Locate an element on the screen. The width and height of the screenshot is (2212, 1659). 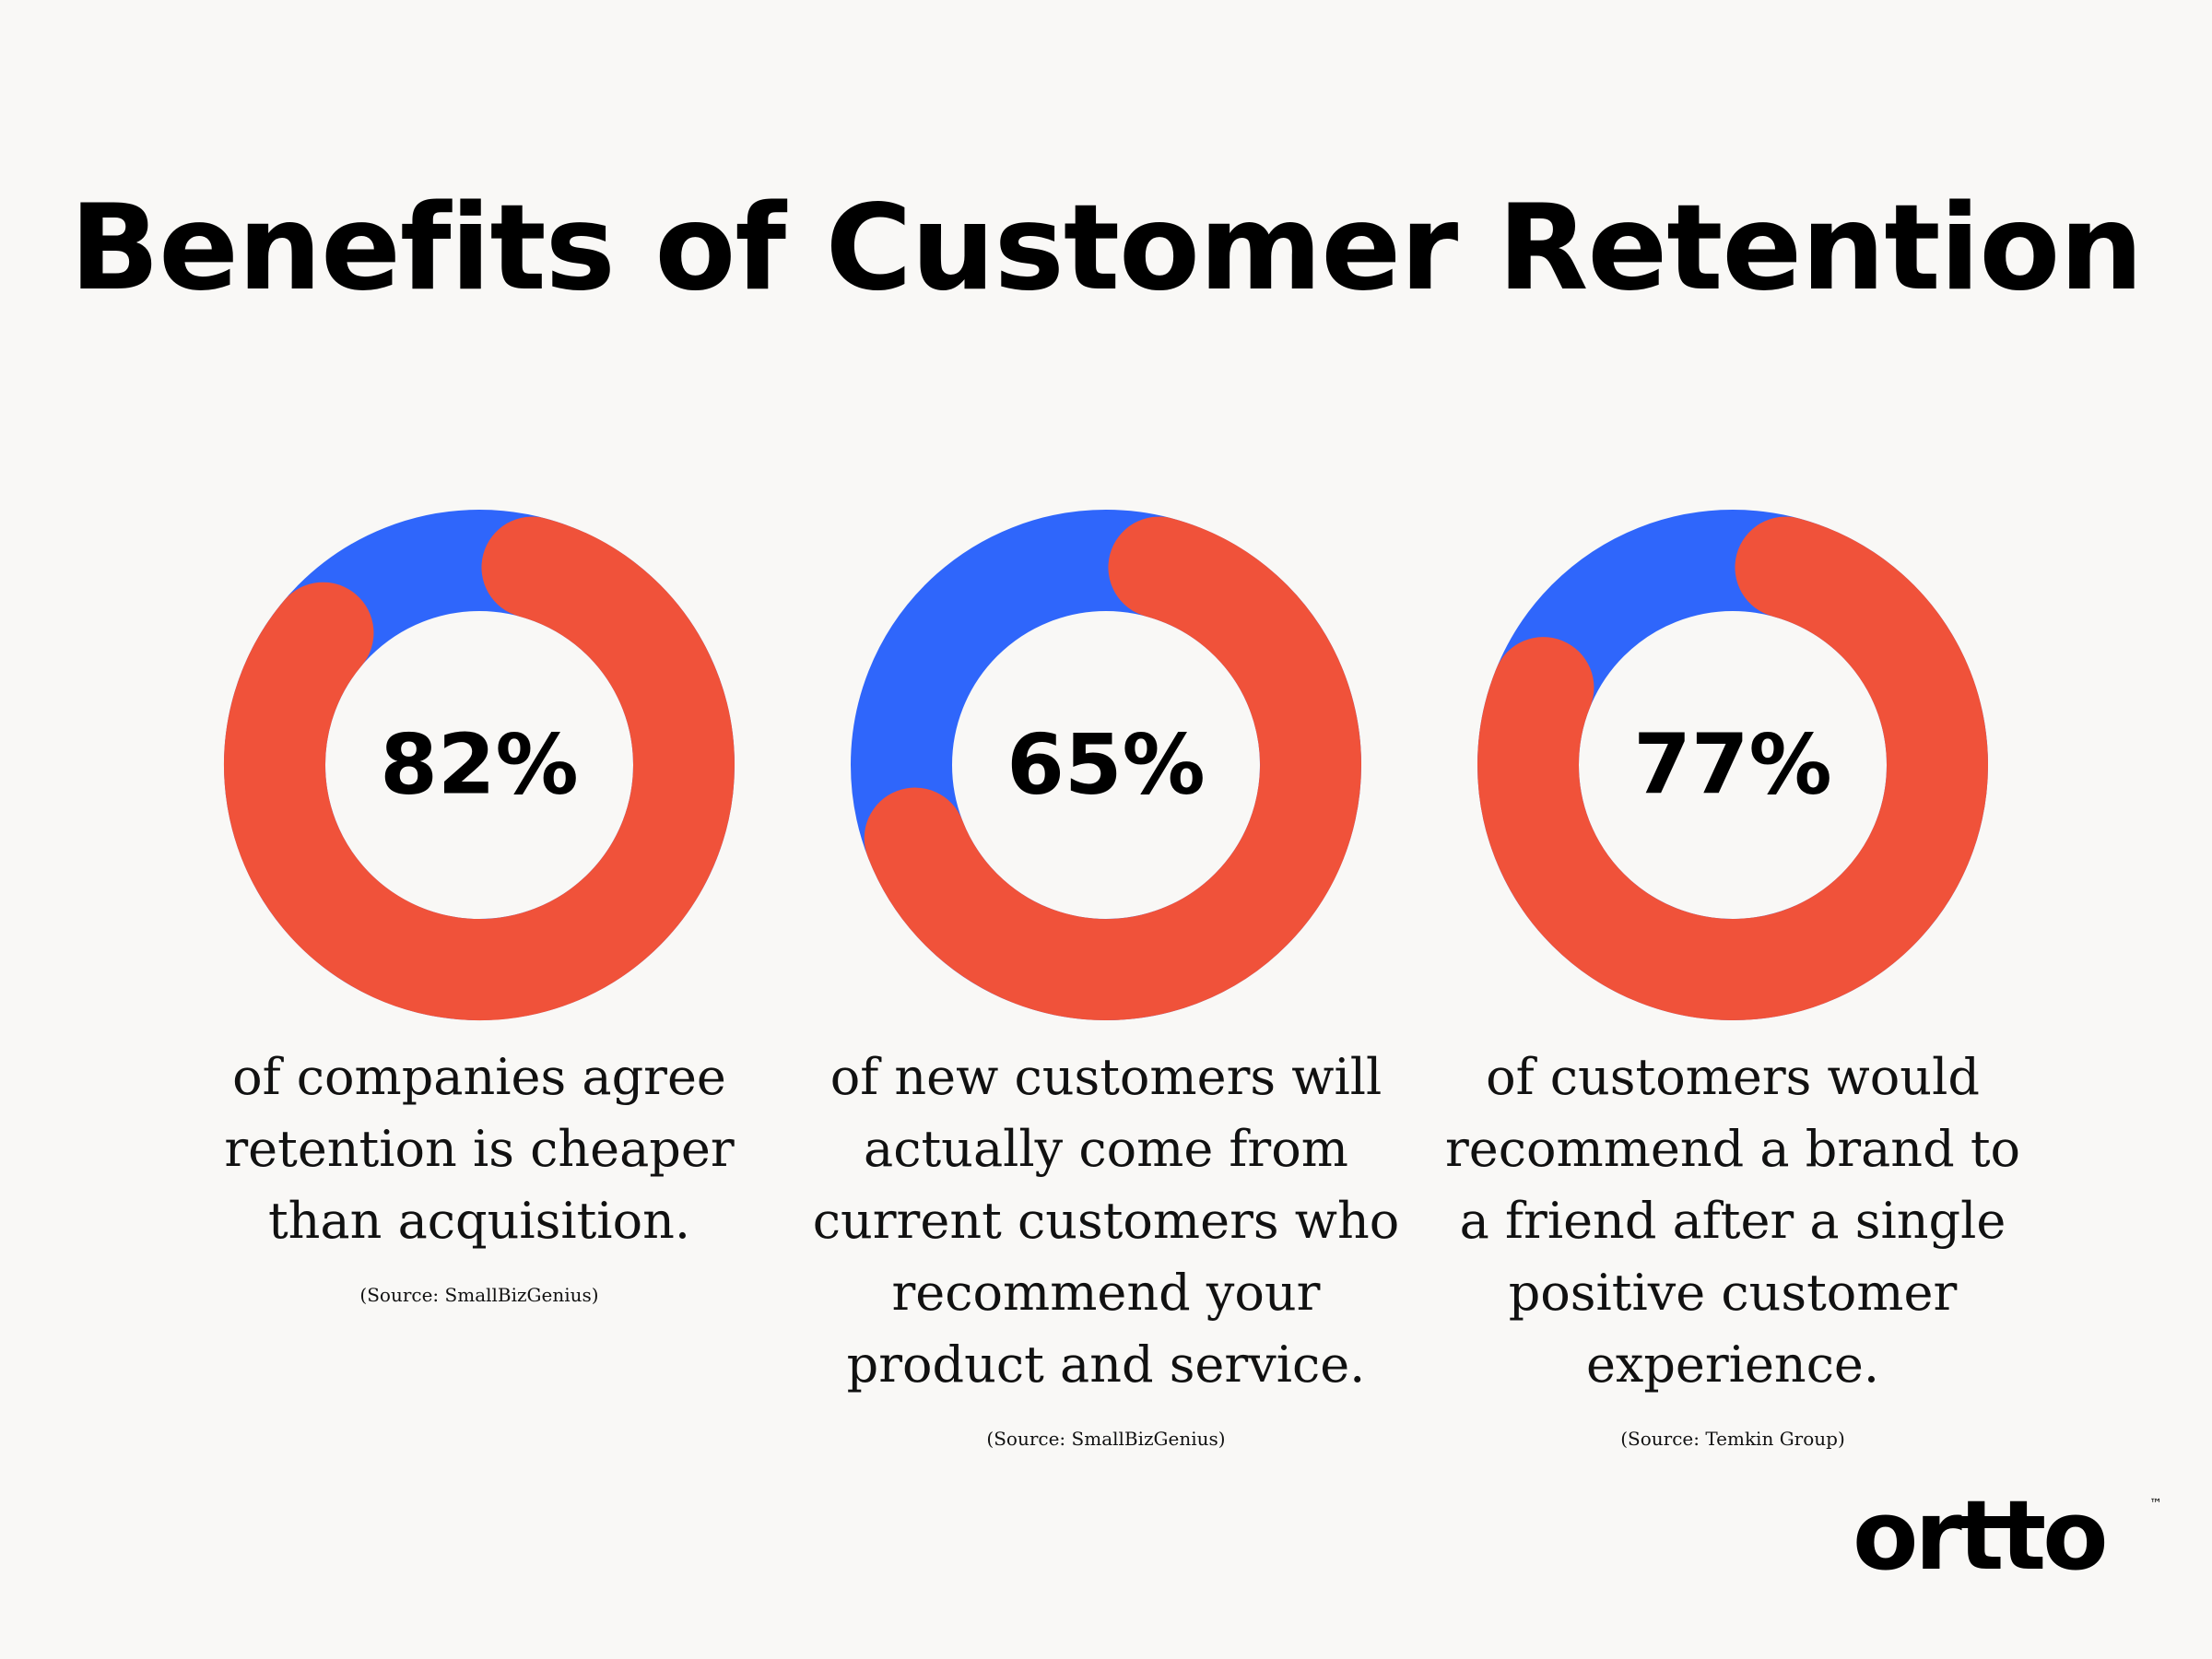
donut-chart-3: 77% is located at coordinates (1733, 765).